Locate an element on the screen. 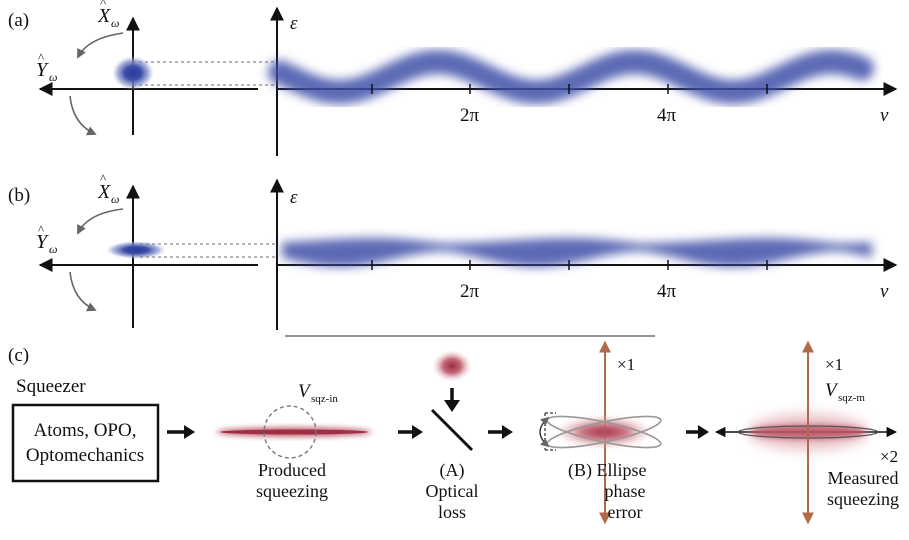  measured-caption-2: squeezing is located at coordinates (863, 499).